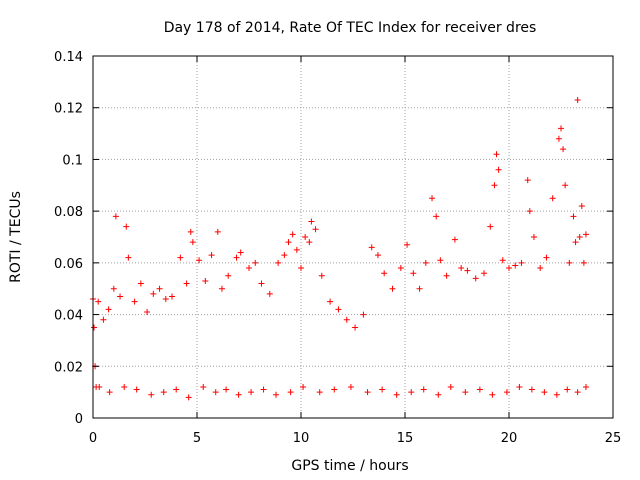 The width and height of the screenshot is (640, 480). Describe the element at coordinates (68, 57) in the screenshot. I see `y-tick-label: 0.14` at that location.